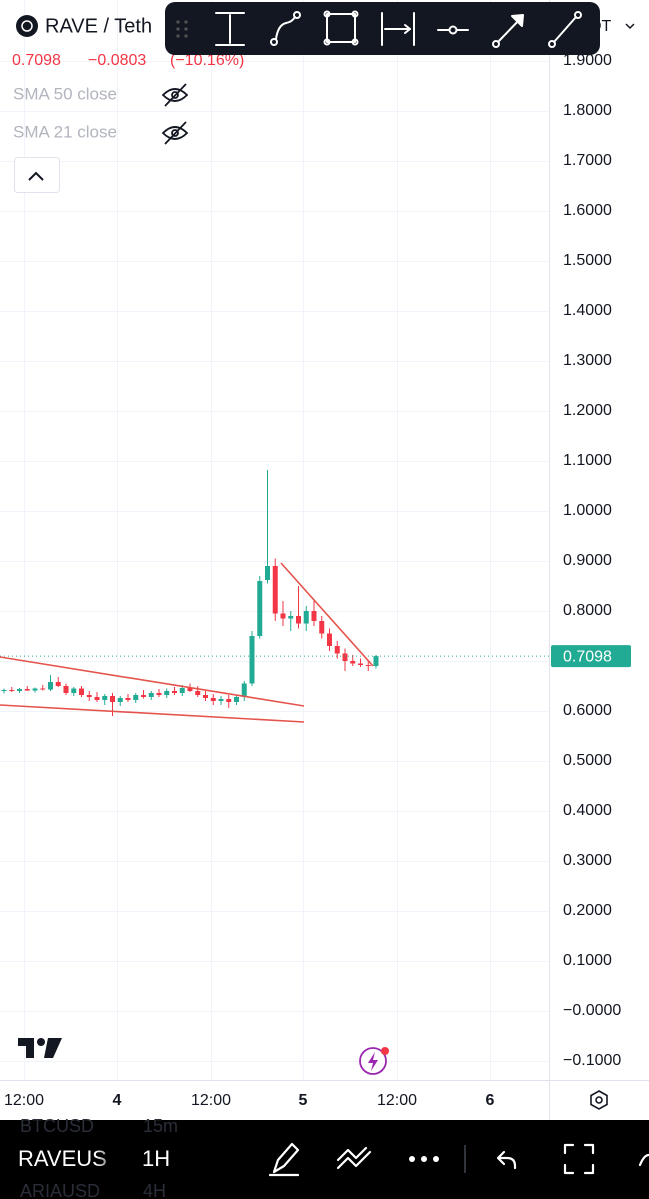 This screenshot has width=649, height=1199. What do you see at coordinates (599, 1100) in the screenshot?
I see `settings-icon` at bounding box center [599, 1100].